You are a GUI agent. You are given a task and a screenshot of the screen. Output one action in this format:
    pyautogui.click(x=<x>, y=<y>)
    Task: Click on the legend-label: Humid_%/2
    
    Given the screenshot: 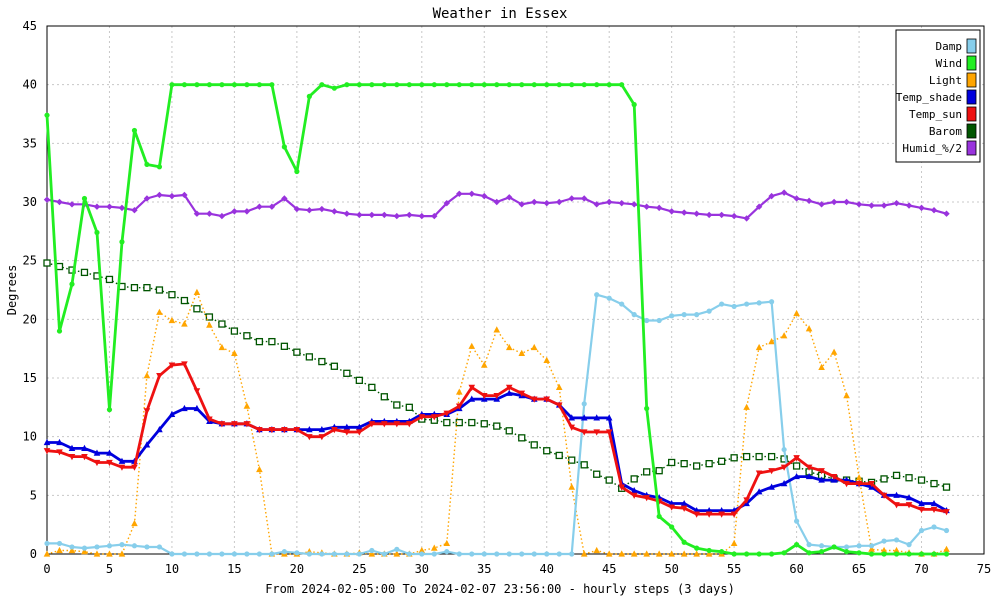 What is the action you would take?
    pyautogui.click(x=932, y=148)
    